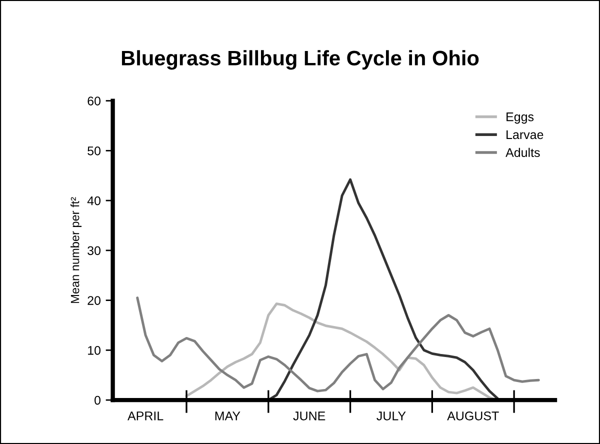 This screenshot has width=600, height=444. What do you see at coordinates (94, 101) in the screenshot?
I see `y-tick-label: 60` at bounding box center [94, 101].